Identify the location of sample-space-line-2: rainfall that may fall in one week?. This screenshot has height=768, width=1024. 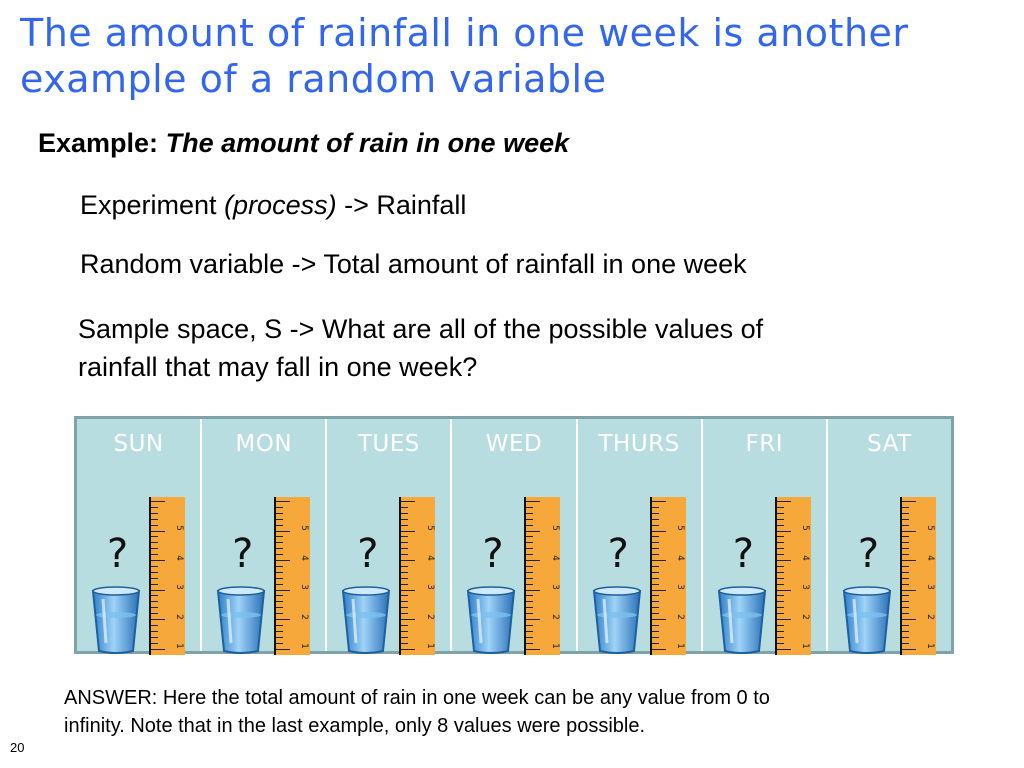
(278, 367).